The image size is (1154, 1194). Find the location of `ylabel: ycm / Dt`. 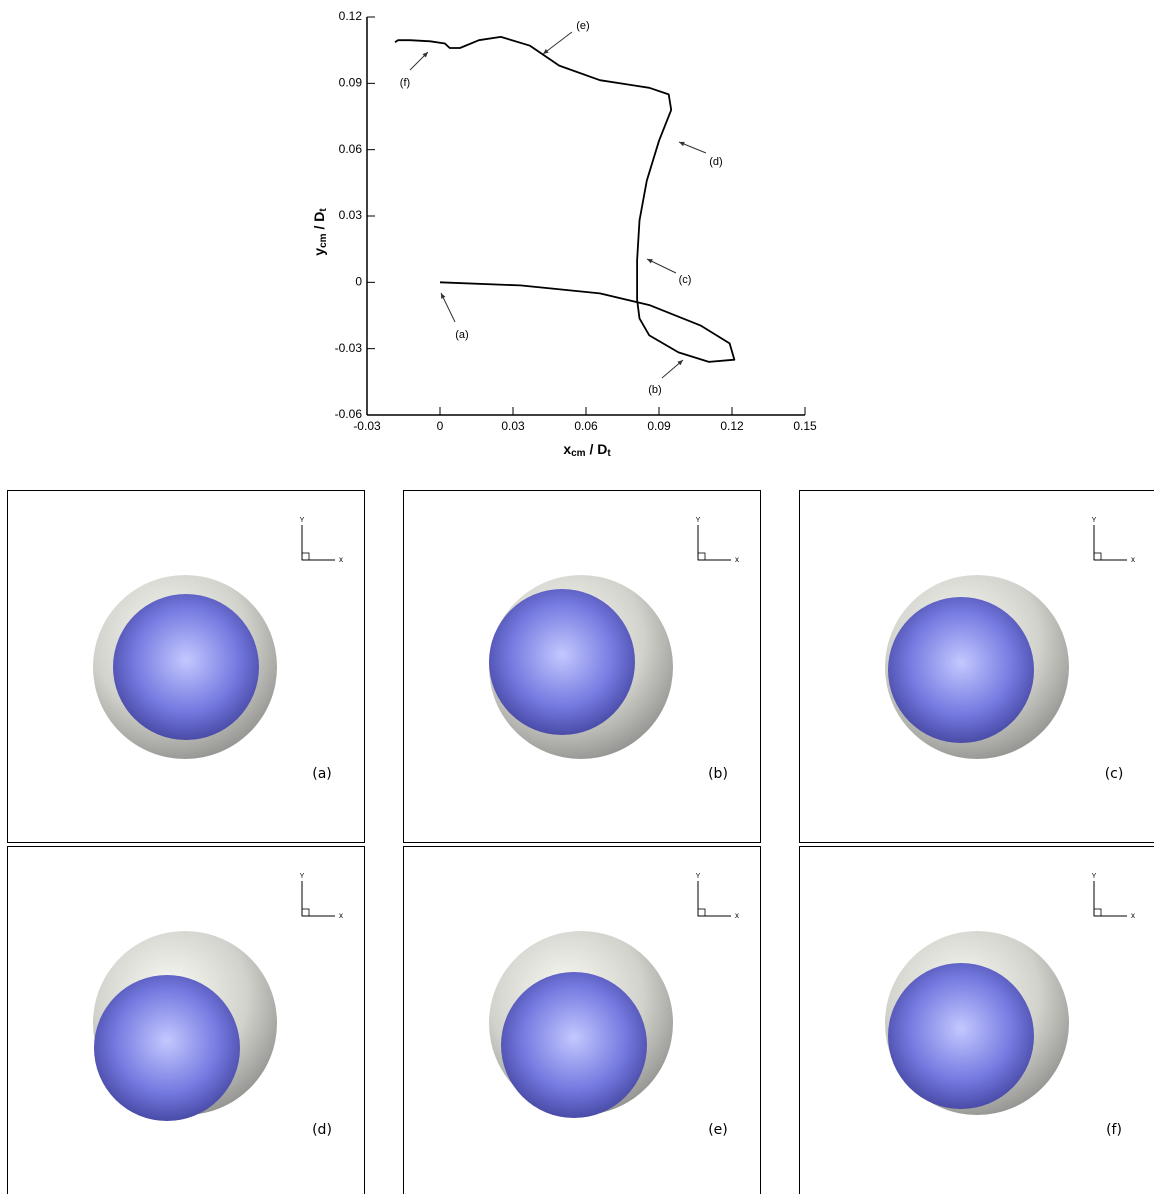

ylabel: ycm / Dt is located at coordinates (320, 232).